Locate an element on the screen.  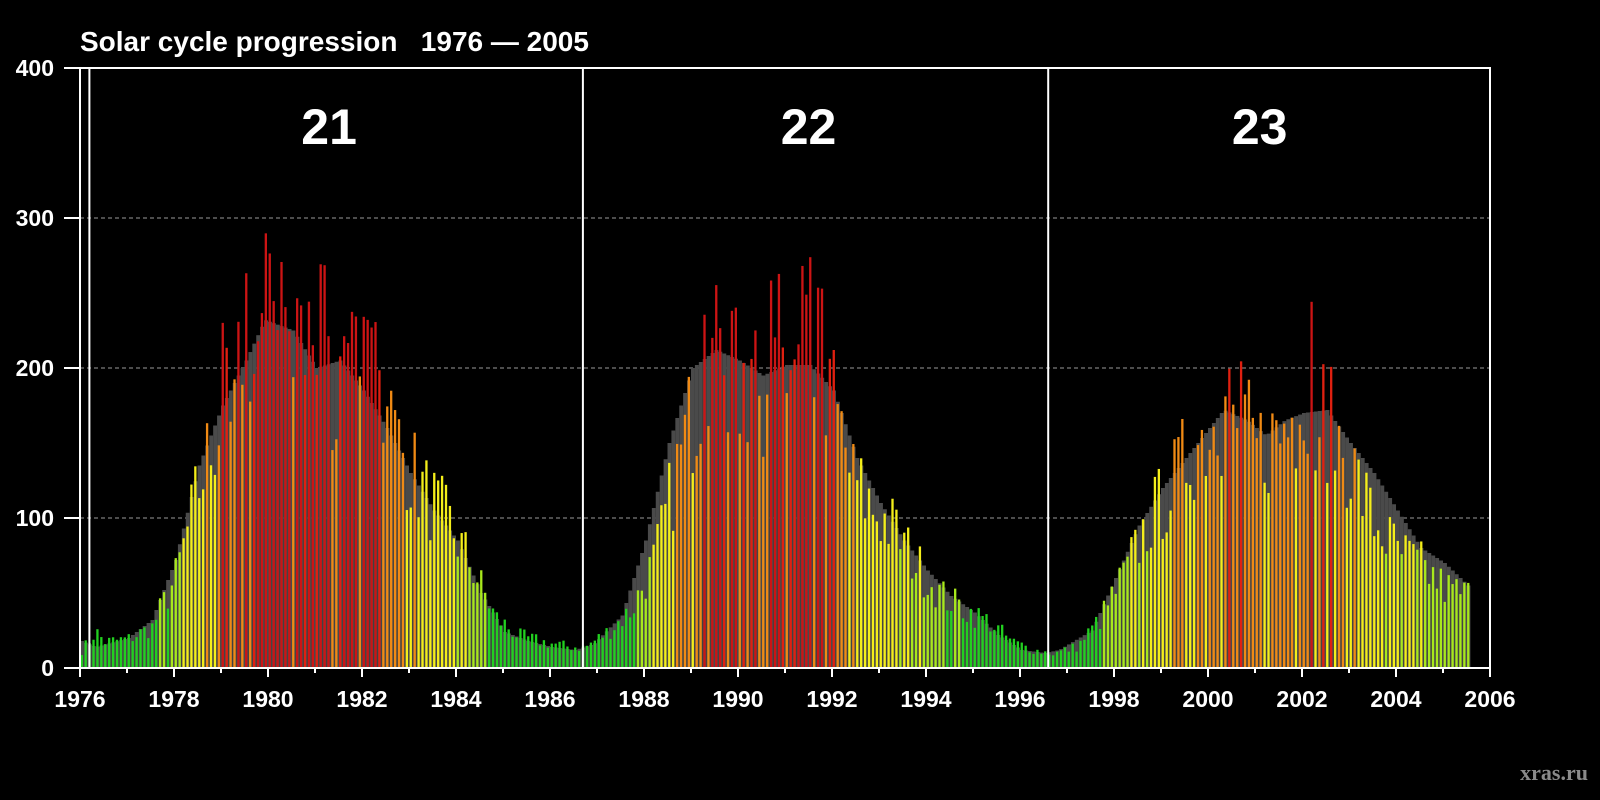
y-tick-label: 400 is located at coordinates (35, 68).